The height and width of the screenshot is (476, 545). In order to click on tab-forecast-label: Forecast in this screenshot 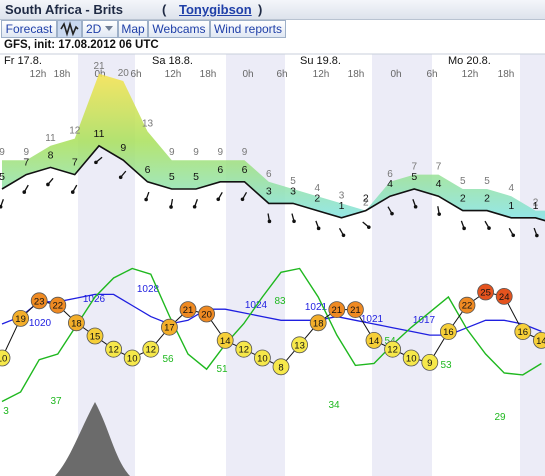, I will do `click(29, 29)`.